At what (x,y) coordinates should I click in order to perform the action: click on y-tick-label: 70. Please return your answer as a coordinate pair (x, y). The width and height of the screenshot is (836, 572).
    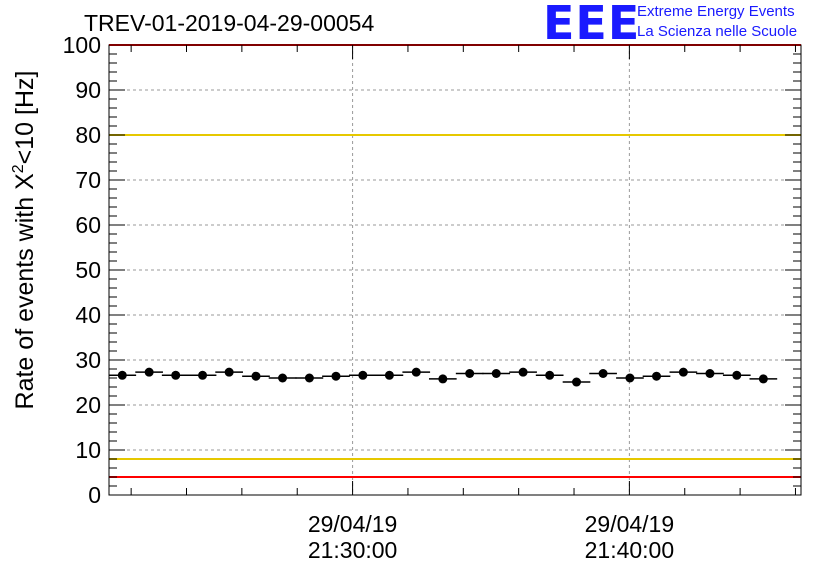
    Looking at the image, I should click on (88, 180).